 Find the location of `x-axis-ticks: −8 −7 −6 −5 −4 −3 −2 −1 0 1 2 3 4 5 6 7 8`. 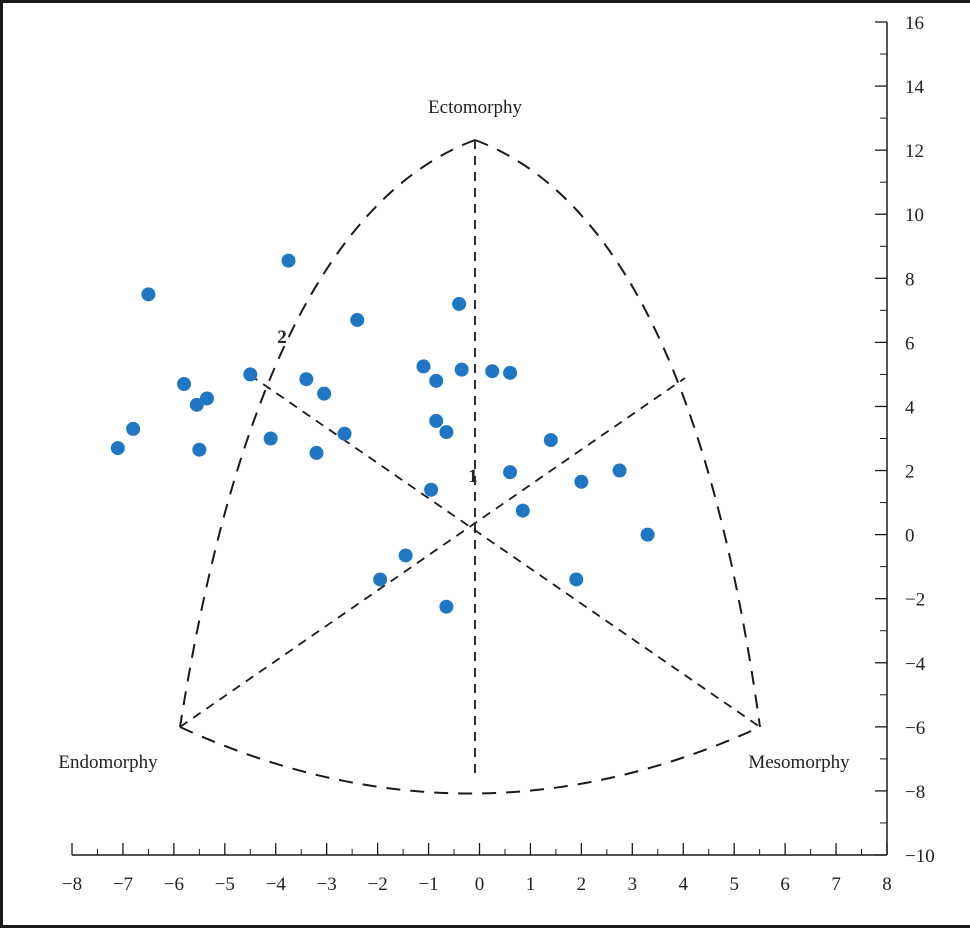

x-axis-ticks: −8 −7 −6 −5 −4 −3 −2 −1 0 1 2 3 4 5 6 7 8 is located at coordinates (477, 869).